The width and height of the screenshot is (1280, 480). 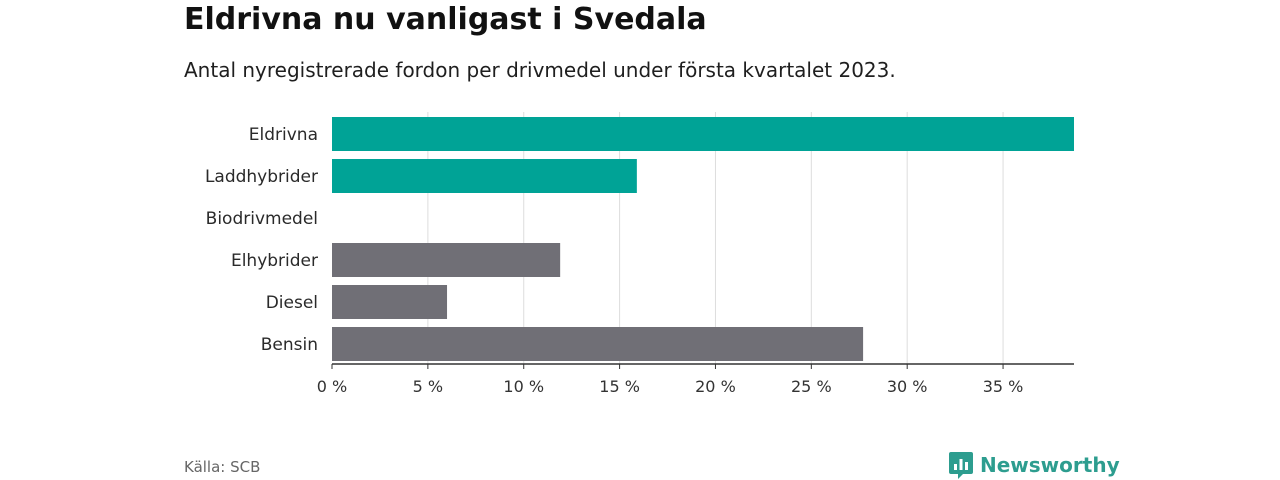 What do you see at coordinates (523, 386) in the screenshot?
I see `x-tick-label: 10 %` at bounding box center [523, 386].